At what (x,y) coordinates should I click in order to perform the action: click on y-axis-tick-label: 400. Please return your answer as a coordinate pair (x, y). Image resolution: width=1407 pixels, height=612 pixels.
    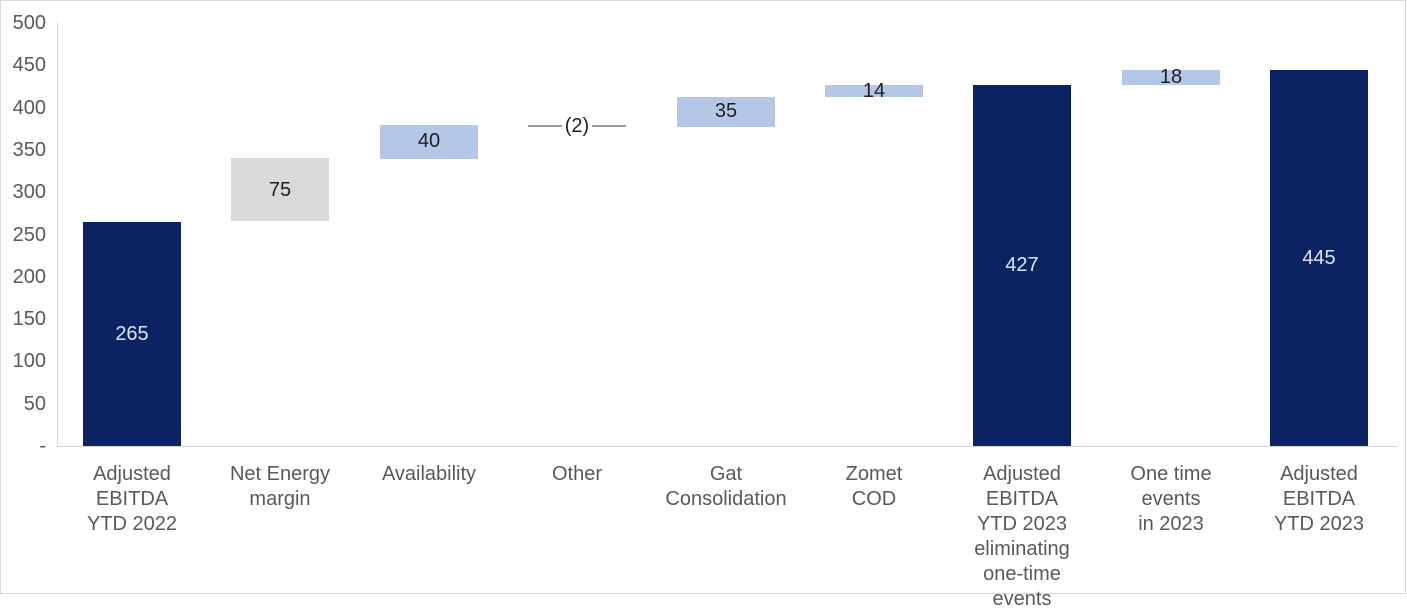
    Looking at the image, I should click on (29, 107).